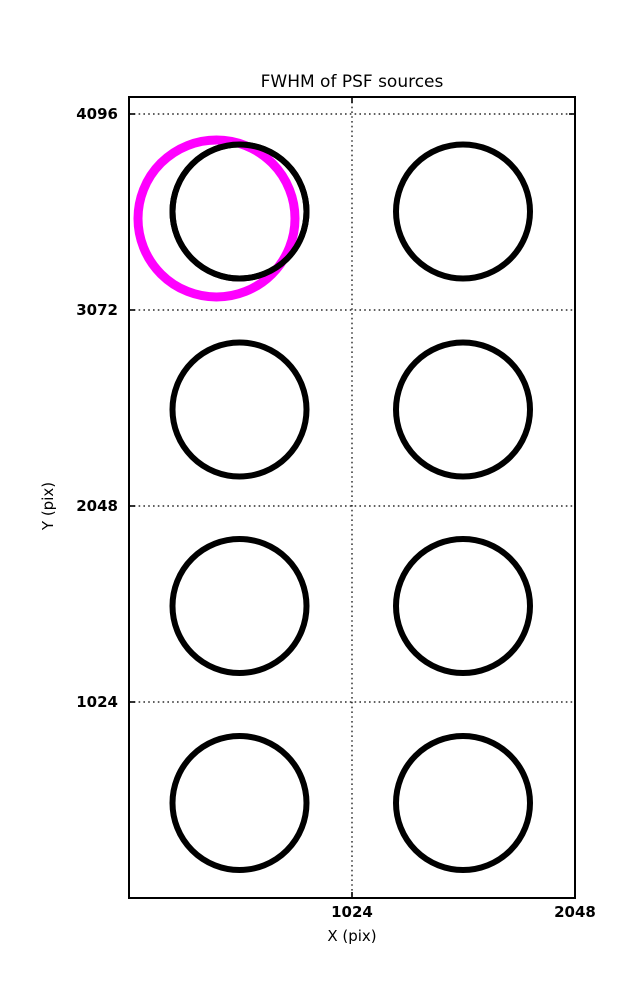 This screenshot has height=1000, width=637. I want to click on xtick-label-1024: 1024, so click(352, 912).